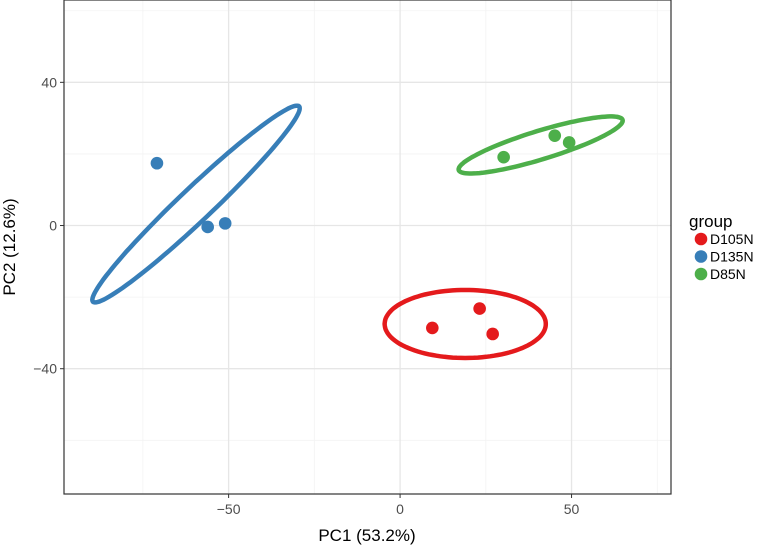 This screenshot has height=546, width=759. Describe the element at coordinates (229, 509) in the screenshot. I see `x-tick-label: −50` at that location.